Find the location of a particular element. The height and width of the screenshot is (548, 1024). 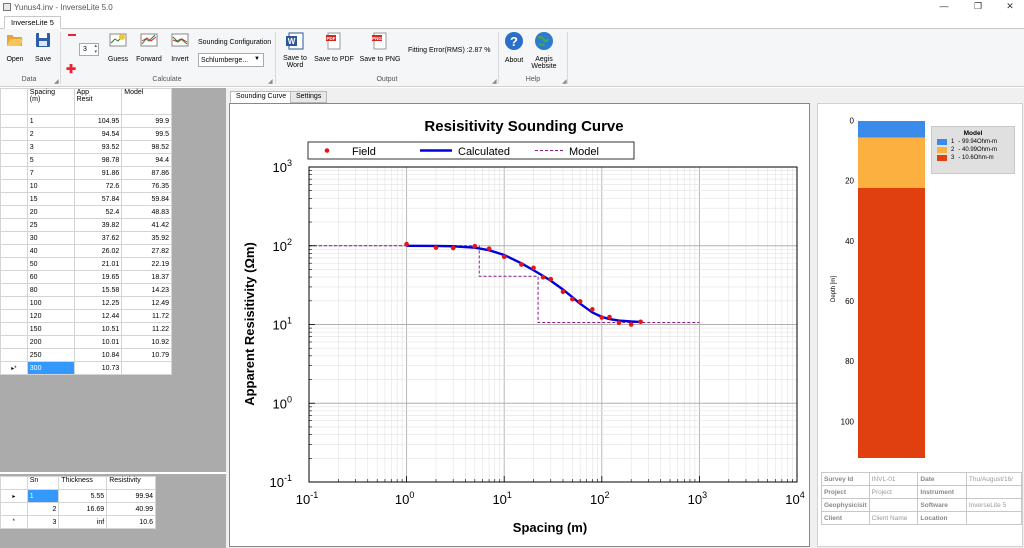

add-layer-icon: ✚ is located at coordinates (71, 69).